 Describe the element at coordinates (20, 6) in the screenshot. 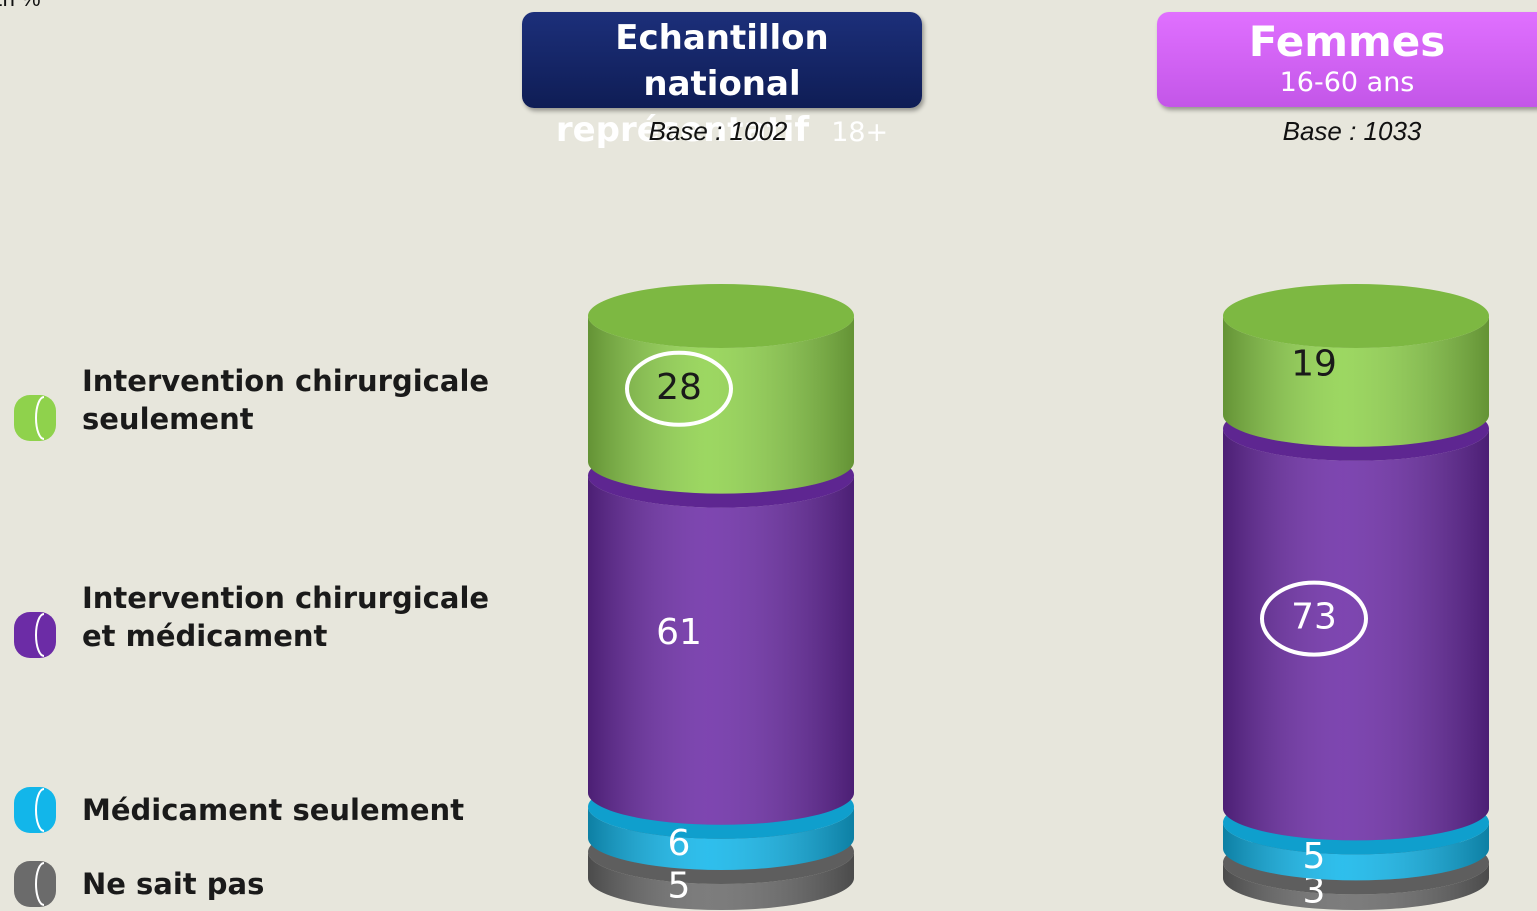

I see `unit-note: En %` at that location.